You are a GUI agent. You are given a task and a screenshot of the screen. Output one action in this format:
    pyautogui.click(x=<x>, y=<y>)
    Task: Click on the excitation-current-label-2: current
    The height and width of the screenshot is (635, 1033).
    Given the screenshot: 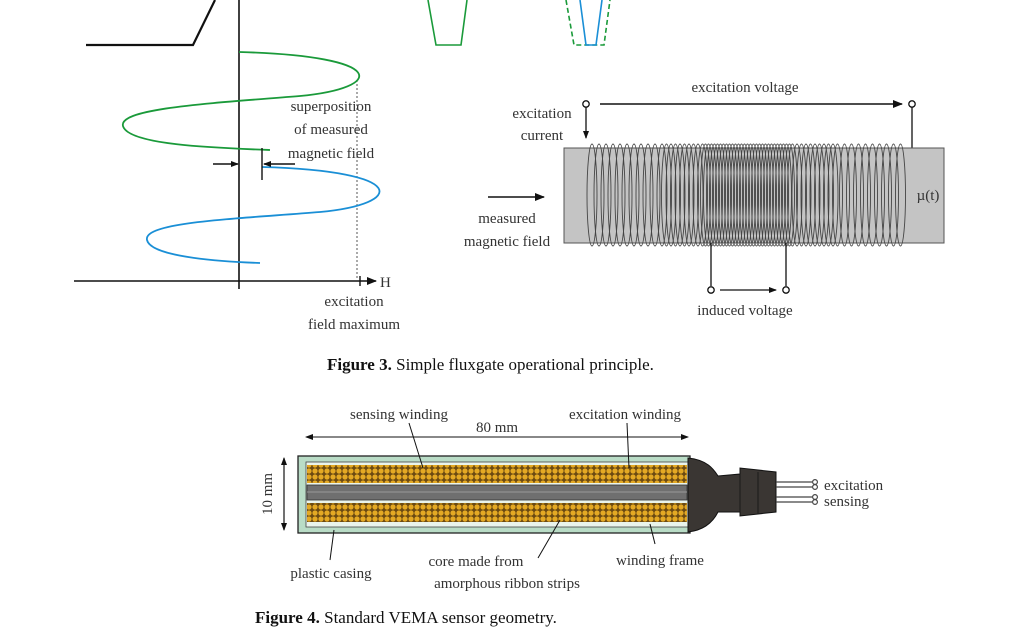 What is the action you would take?
    pyautogui.click(x=542, y=136)
    